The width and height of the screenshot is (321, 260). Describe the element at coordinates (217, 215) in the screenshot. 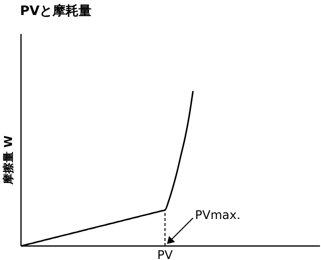

I see `annotation: PVmax.` at that location.